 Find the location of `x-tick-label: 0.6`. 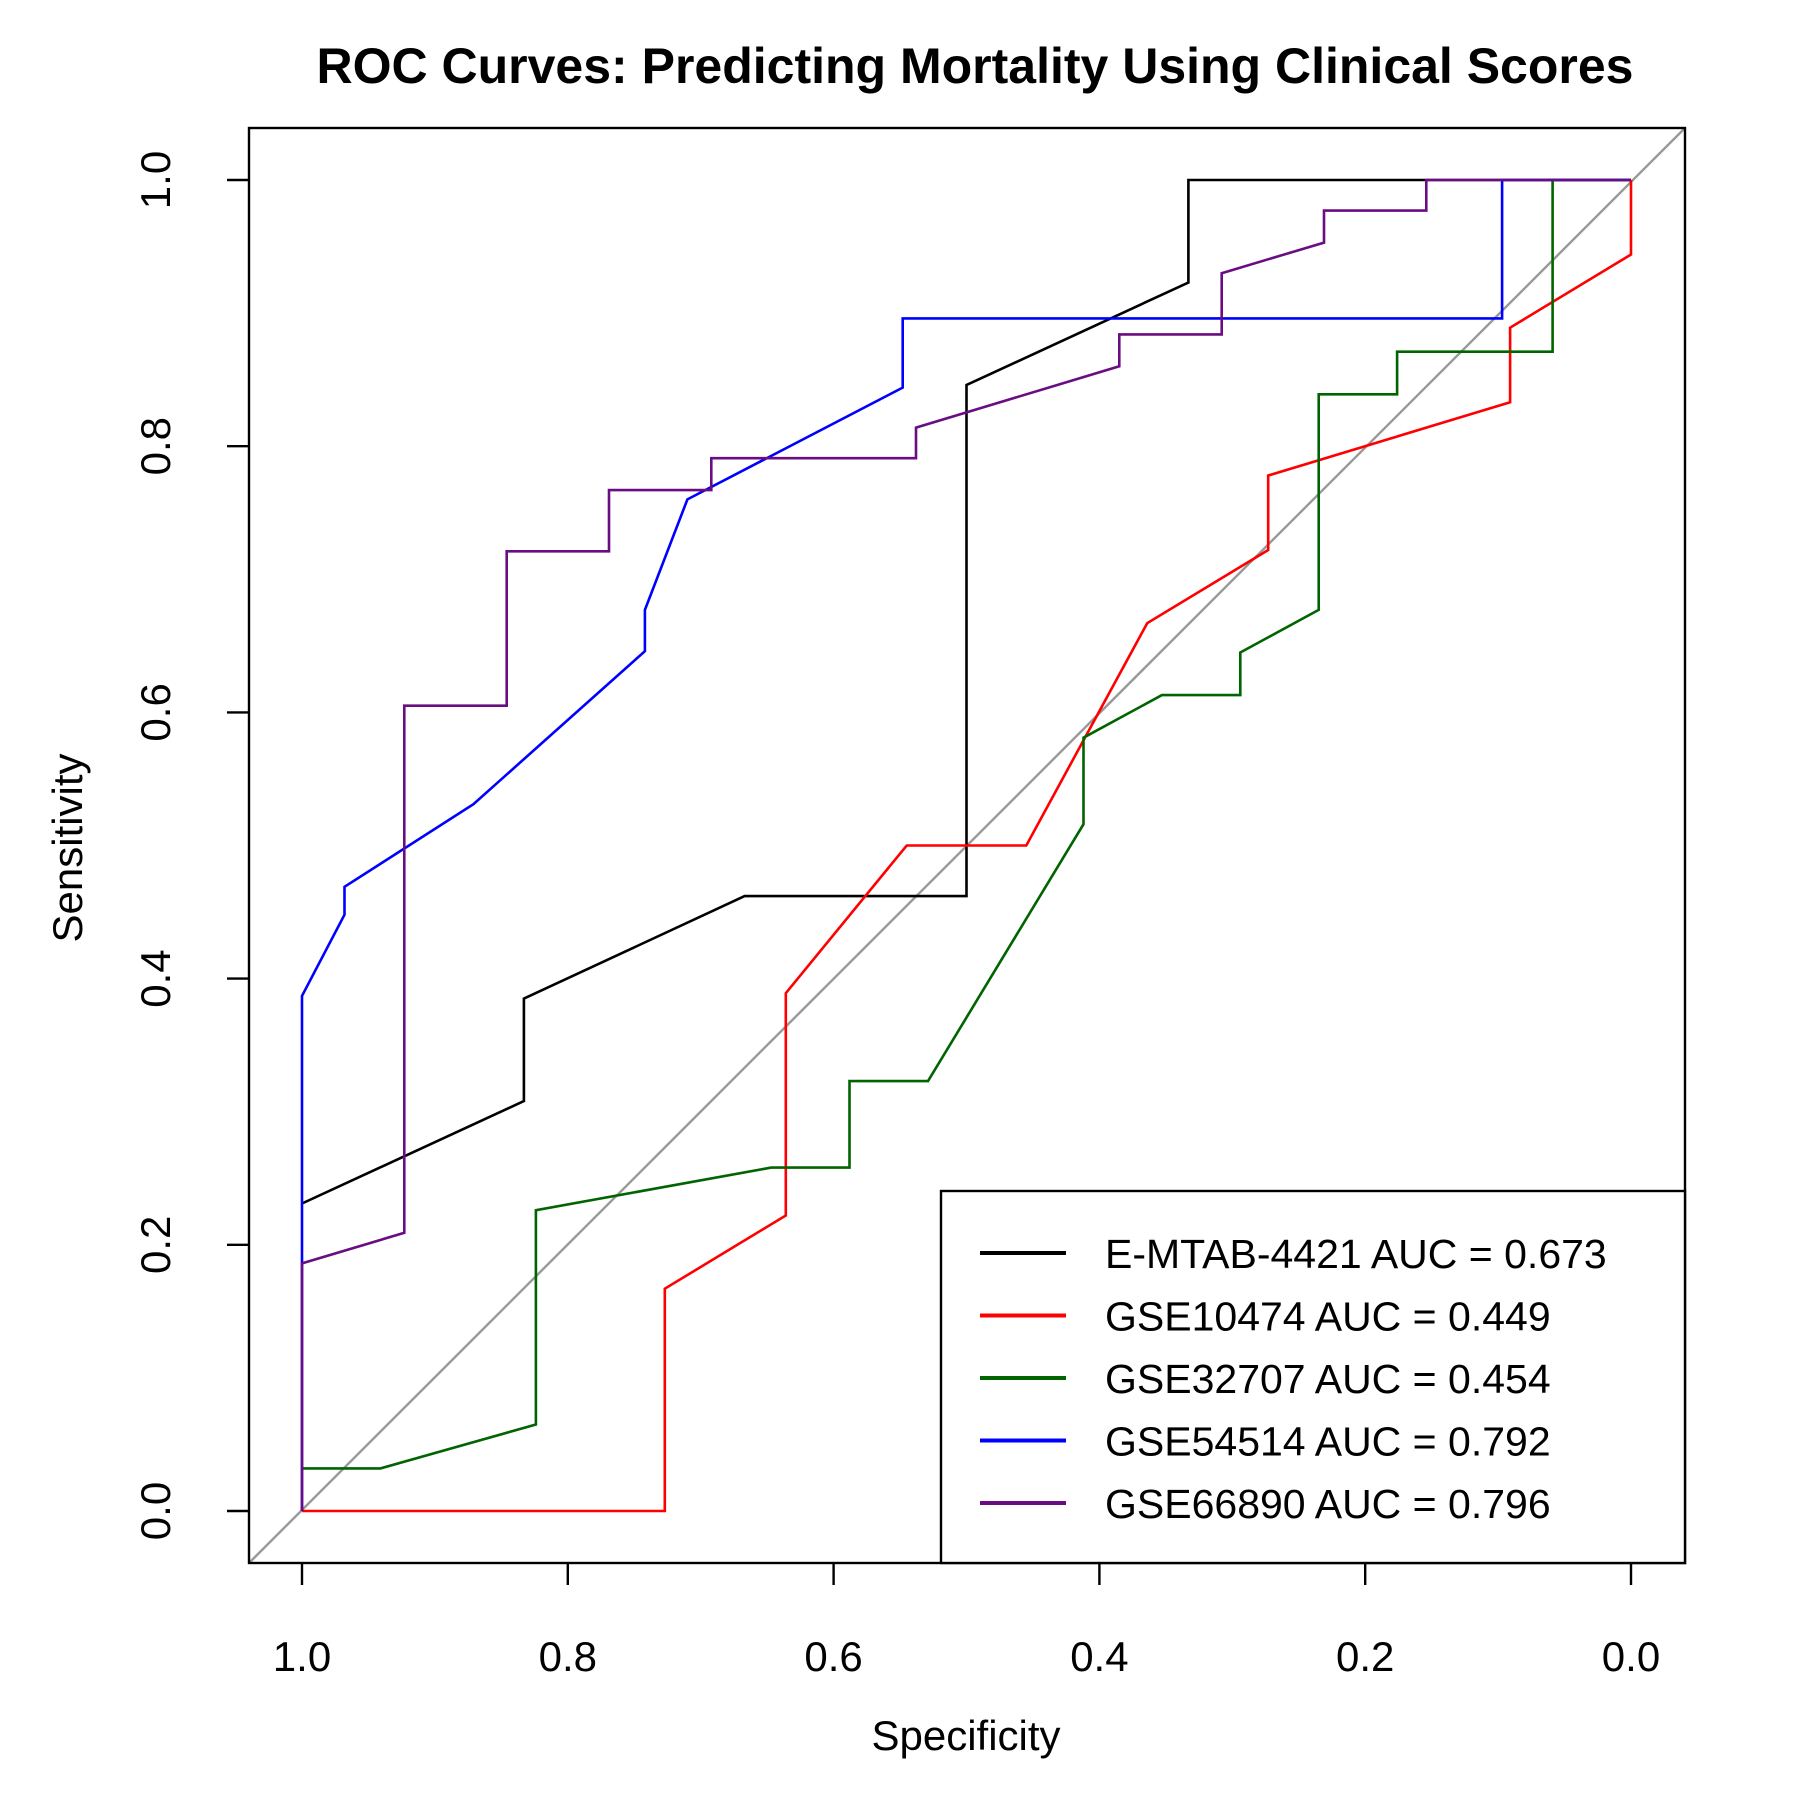

x-tick-label: 0.6 is located at coordinates (833, 1656).